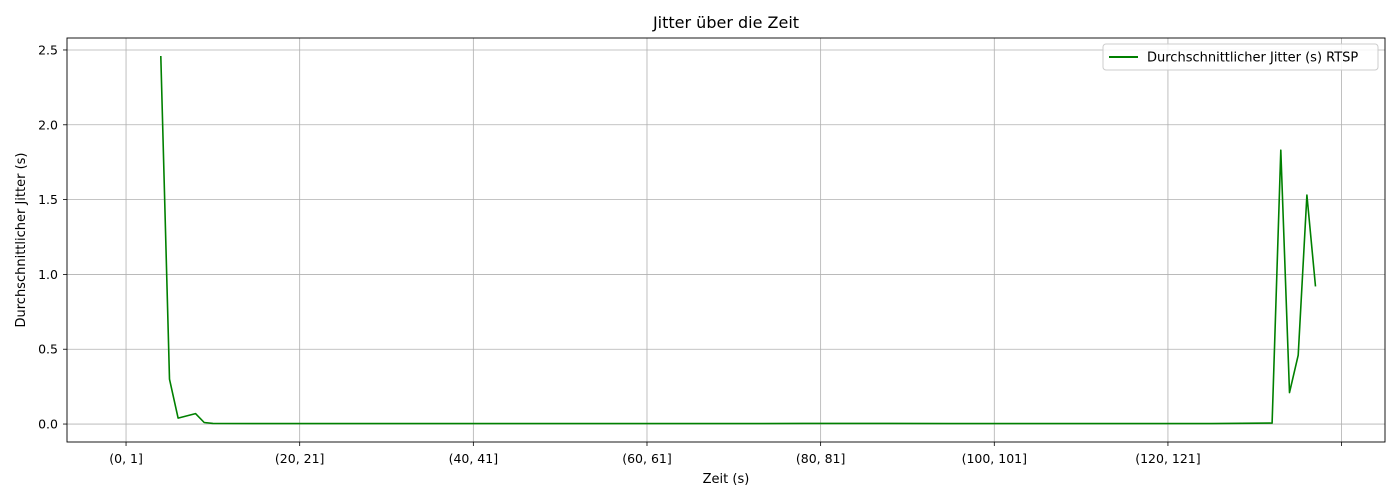  Describe the element at coordinates (48, 49) in the screenshot. I see `y-tick-label: 2.5` at that location.